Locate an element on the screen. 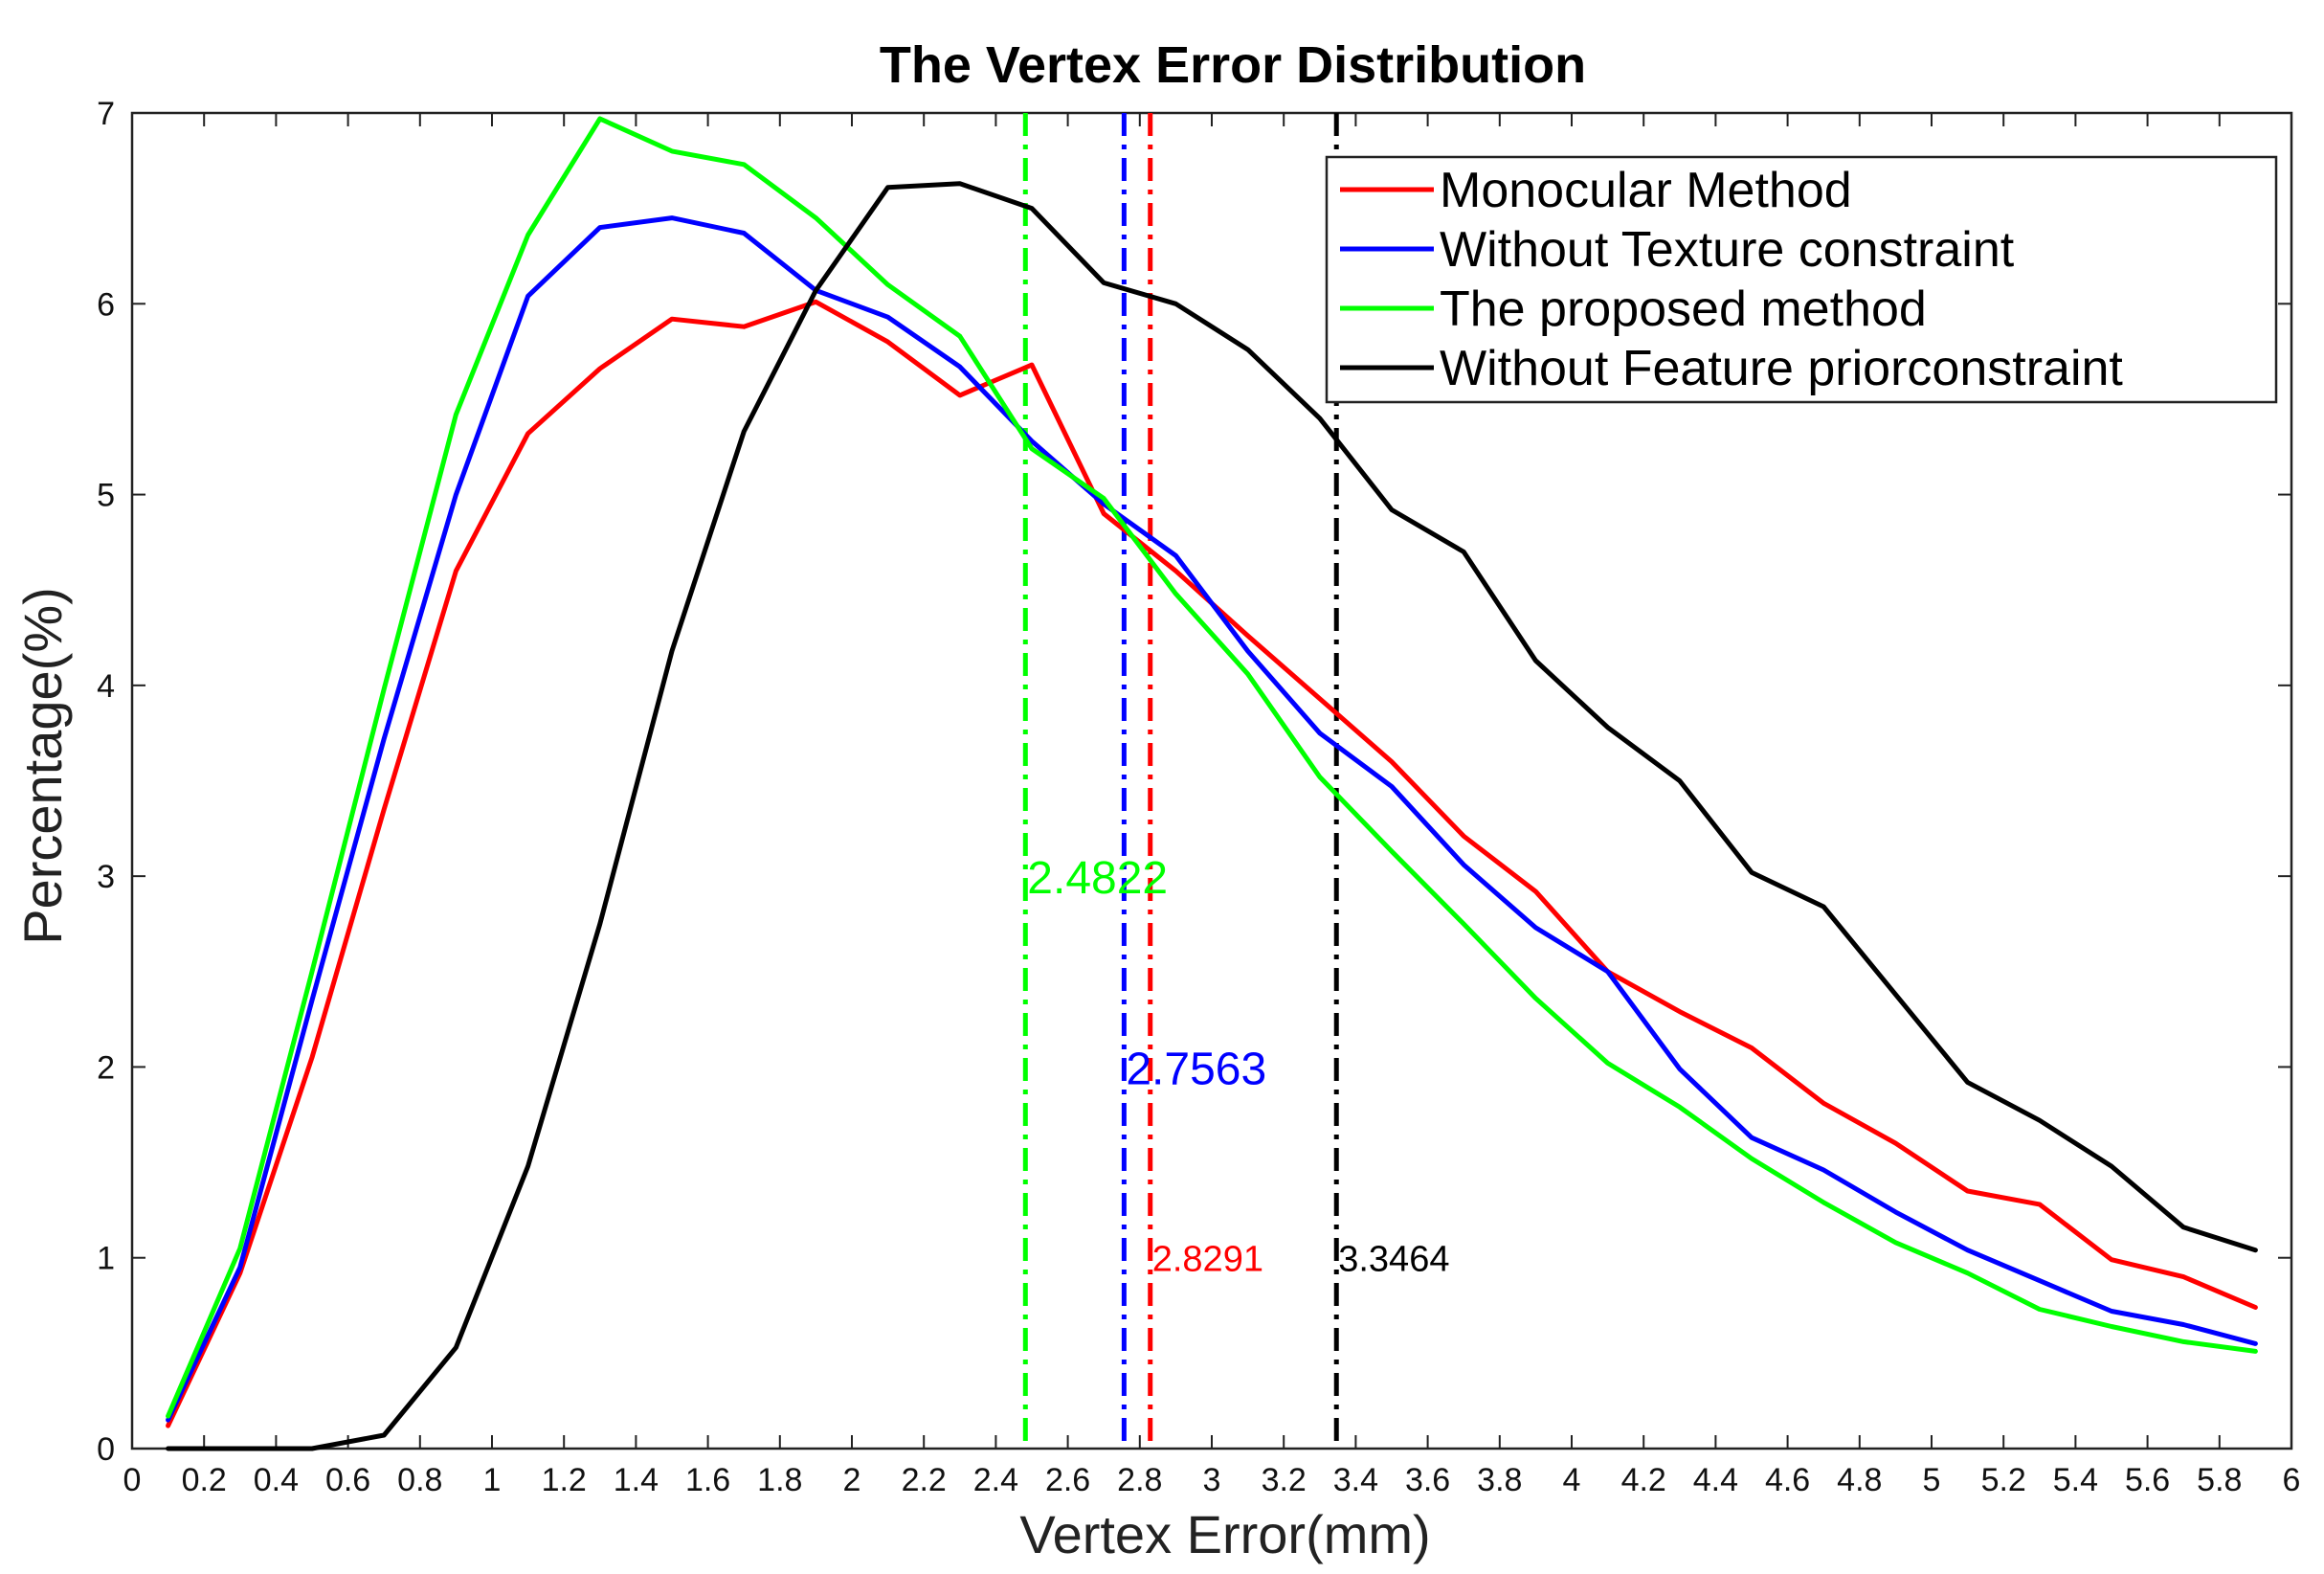  y-tick-label: 4 is located at coordinates (106, 687).